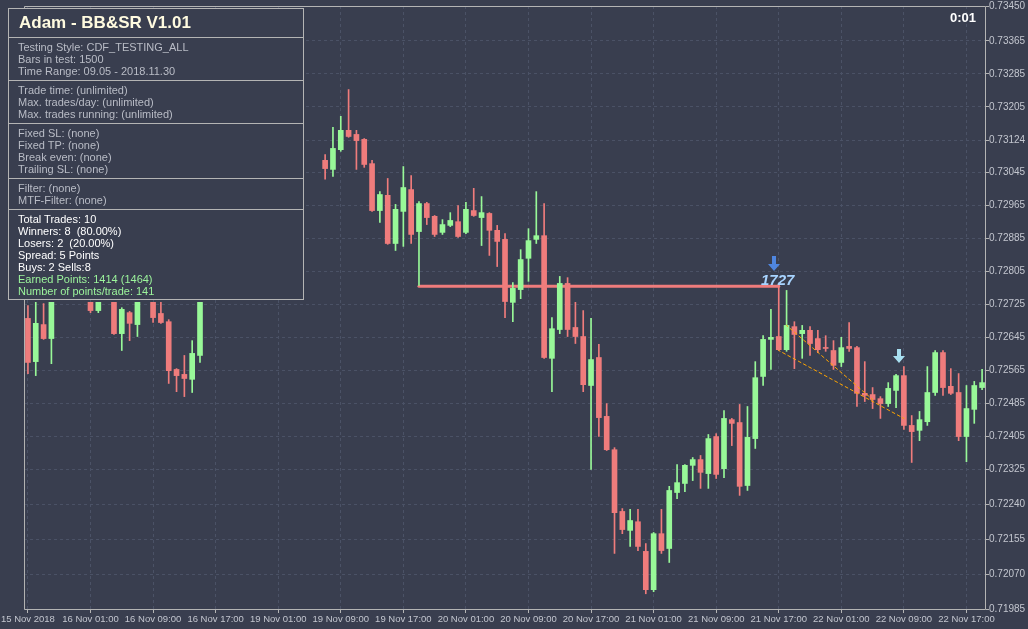 This screenshot has height=629, width=1028. I want to click on y-tick-label: 0.72885, so click(1007, 238).